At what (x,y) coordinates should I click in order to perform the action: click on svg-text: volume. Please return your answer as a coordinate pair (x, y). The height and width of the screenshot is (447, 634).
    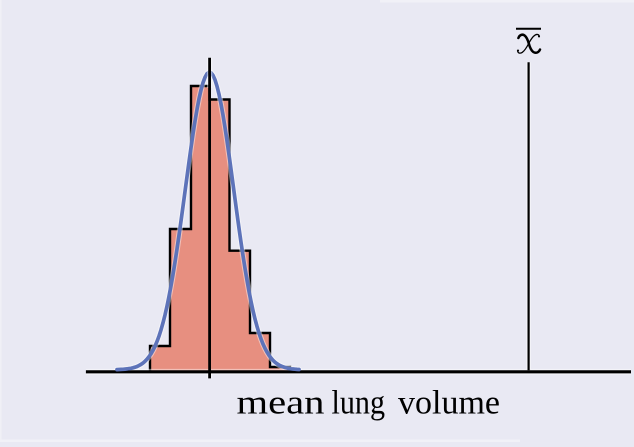
    Looking at the image, I should click on (449, 403).